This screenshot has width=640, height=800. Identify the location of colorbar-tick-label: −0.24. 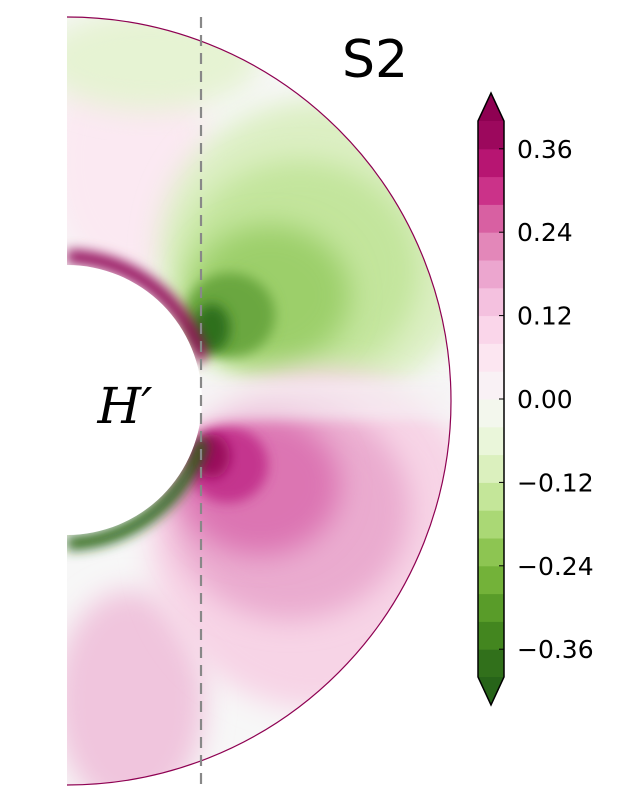
(555, 566).